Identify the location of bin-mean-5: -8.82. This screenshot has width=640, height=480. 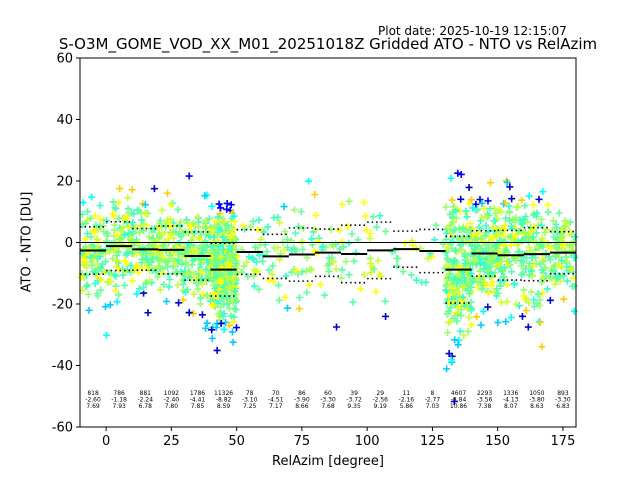
(224, 400).